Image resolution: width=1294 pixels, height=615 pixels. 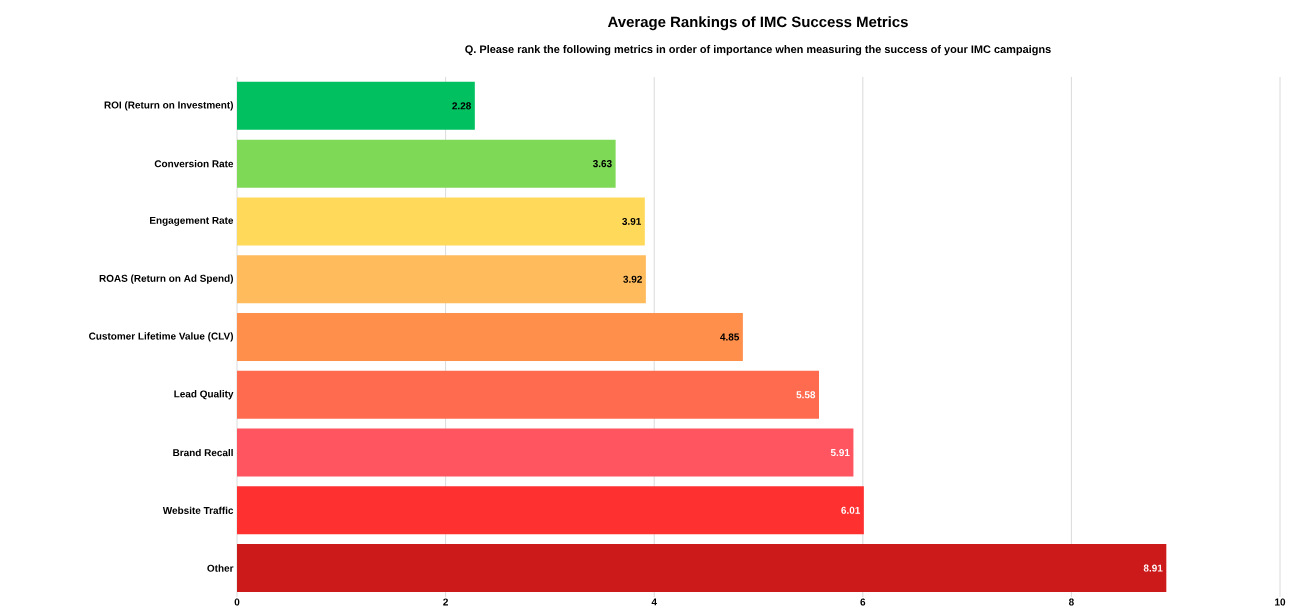 I want to click on data-label: 2.28, so click(x=461, y=106).